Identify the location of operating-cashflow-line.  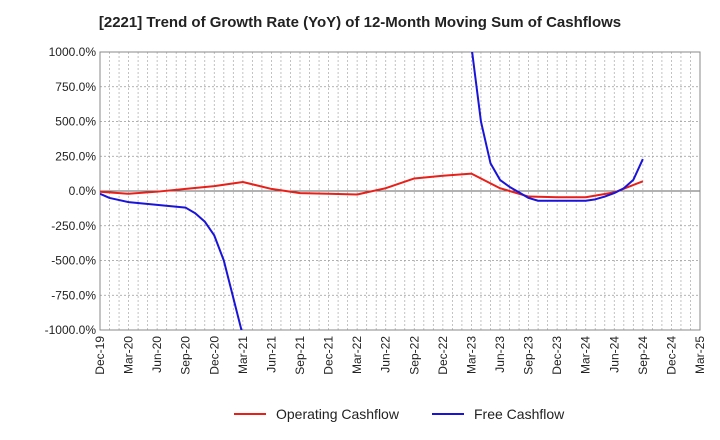
(372, 185).